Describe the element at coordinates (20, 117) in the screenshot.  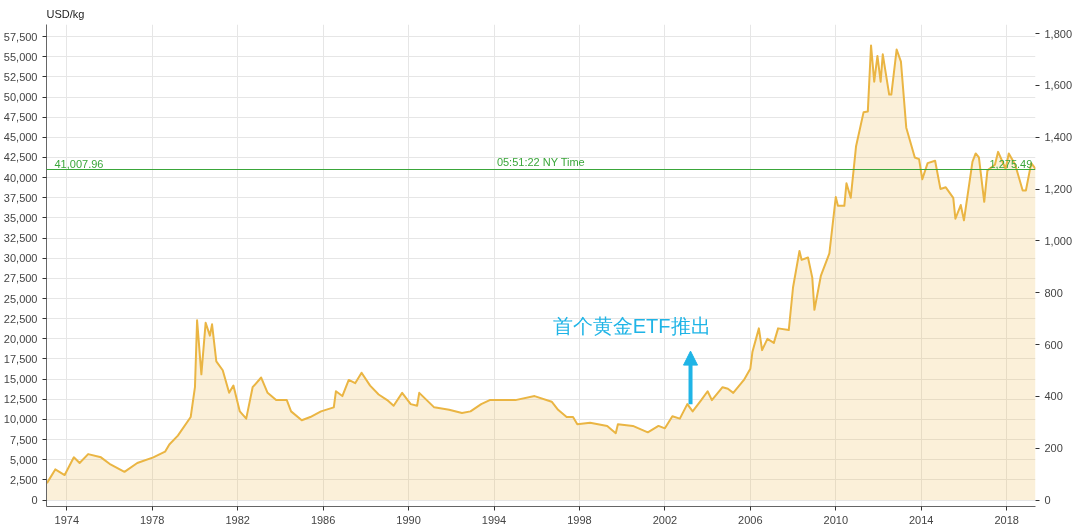
I see `y-tick-label: 47,500` at that location.